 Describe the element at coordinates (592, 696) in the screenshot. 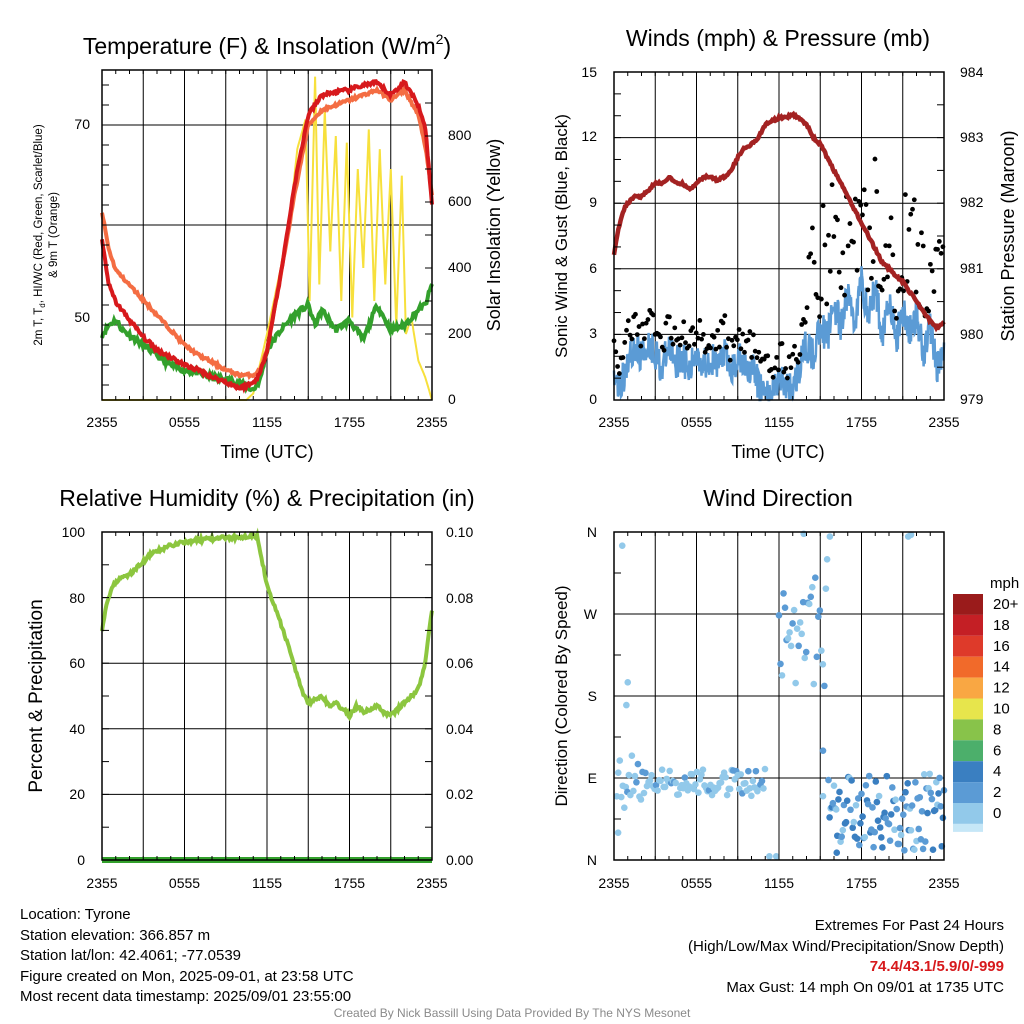

I see `dir-left-tick: S` at that location.